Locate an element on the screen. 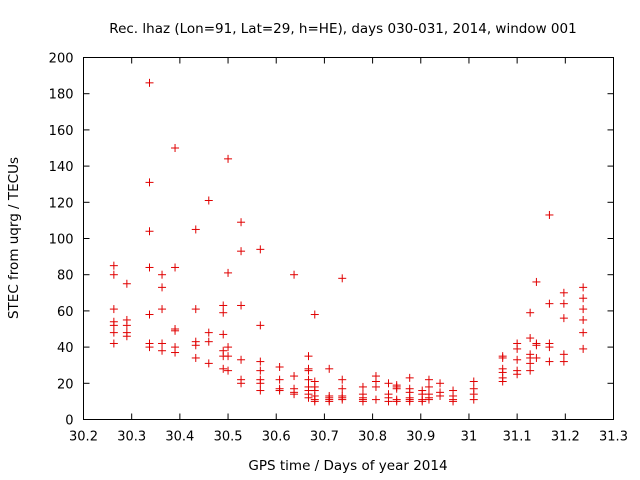  y-tick-label: 160 is located at coordinates (61, 131).